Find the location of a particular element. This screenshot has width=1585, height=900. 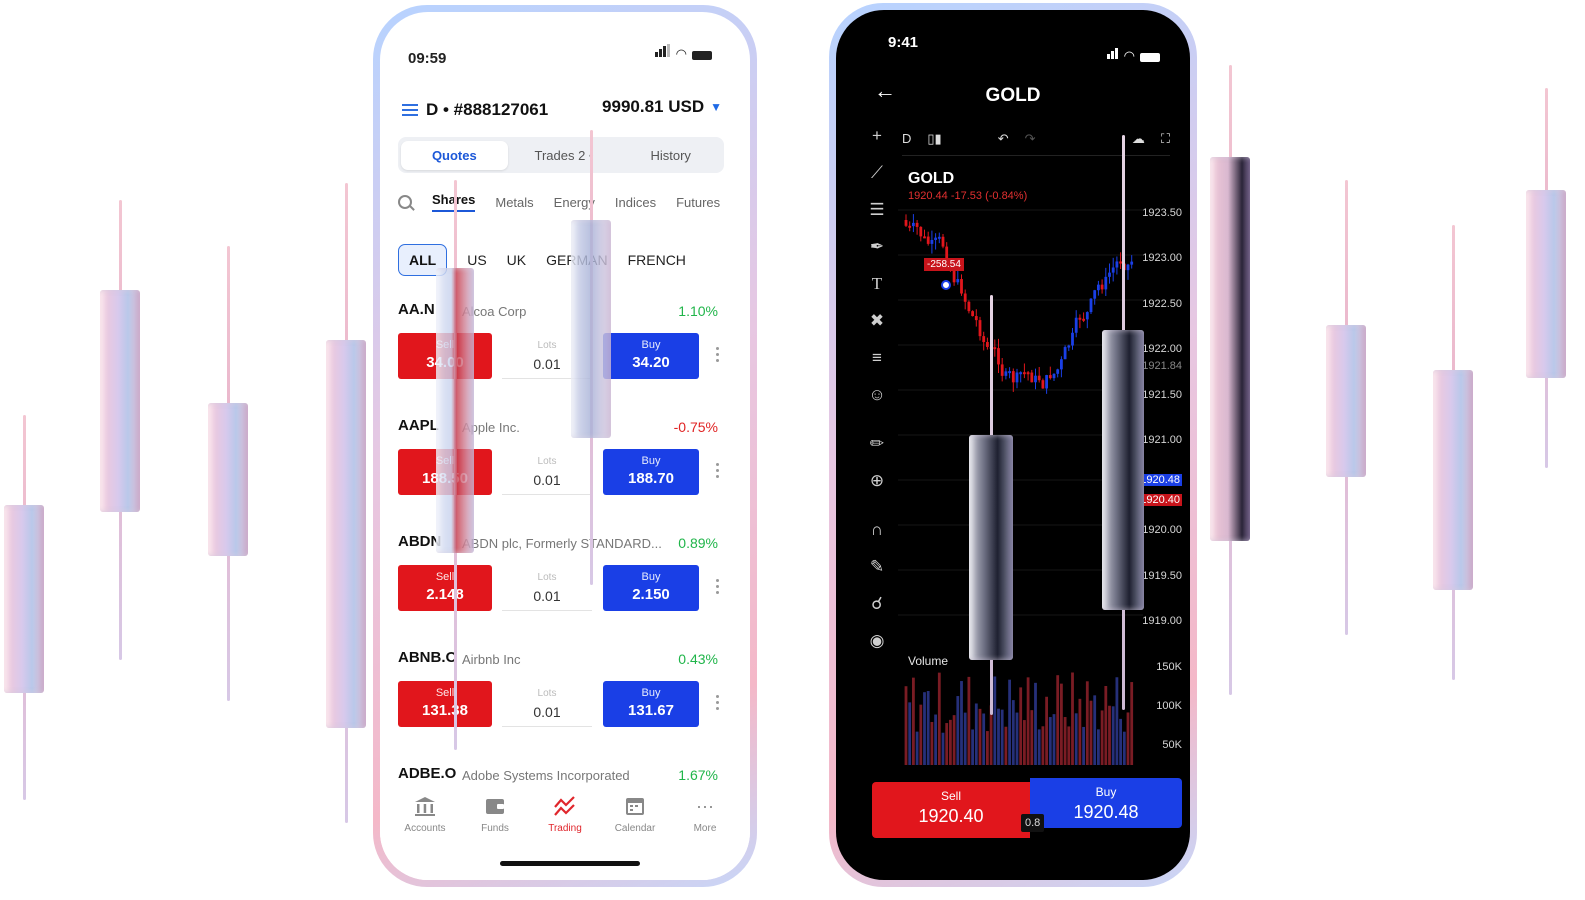

cloud-icon: ☁ is located at coordinates (1138, 138).